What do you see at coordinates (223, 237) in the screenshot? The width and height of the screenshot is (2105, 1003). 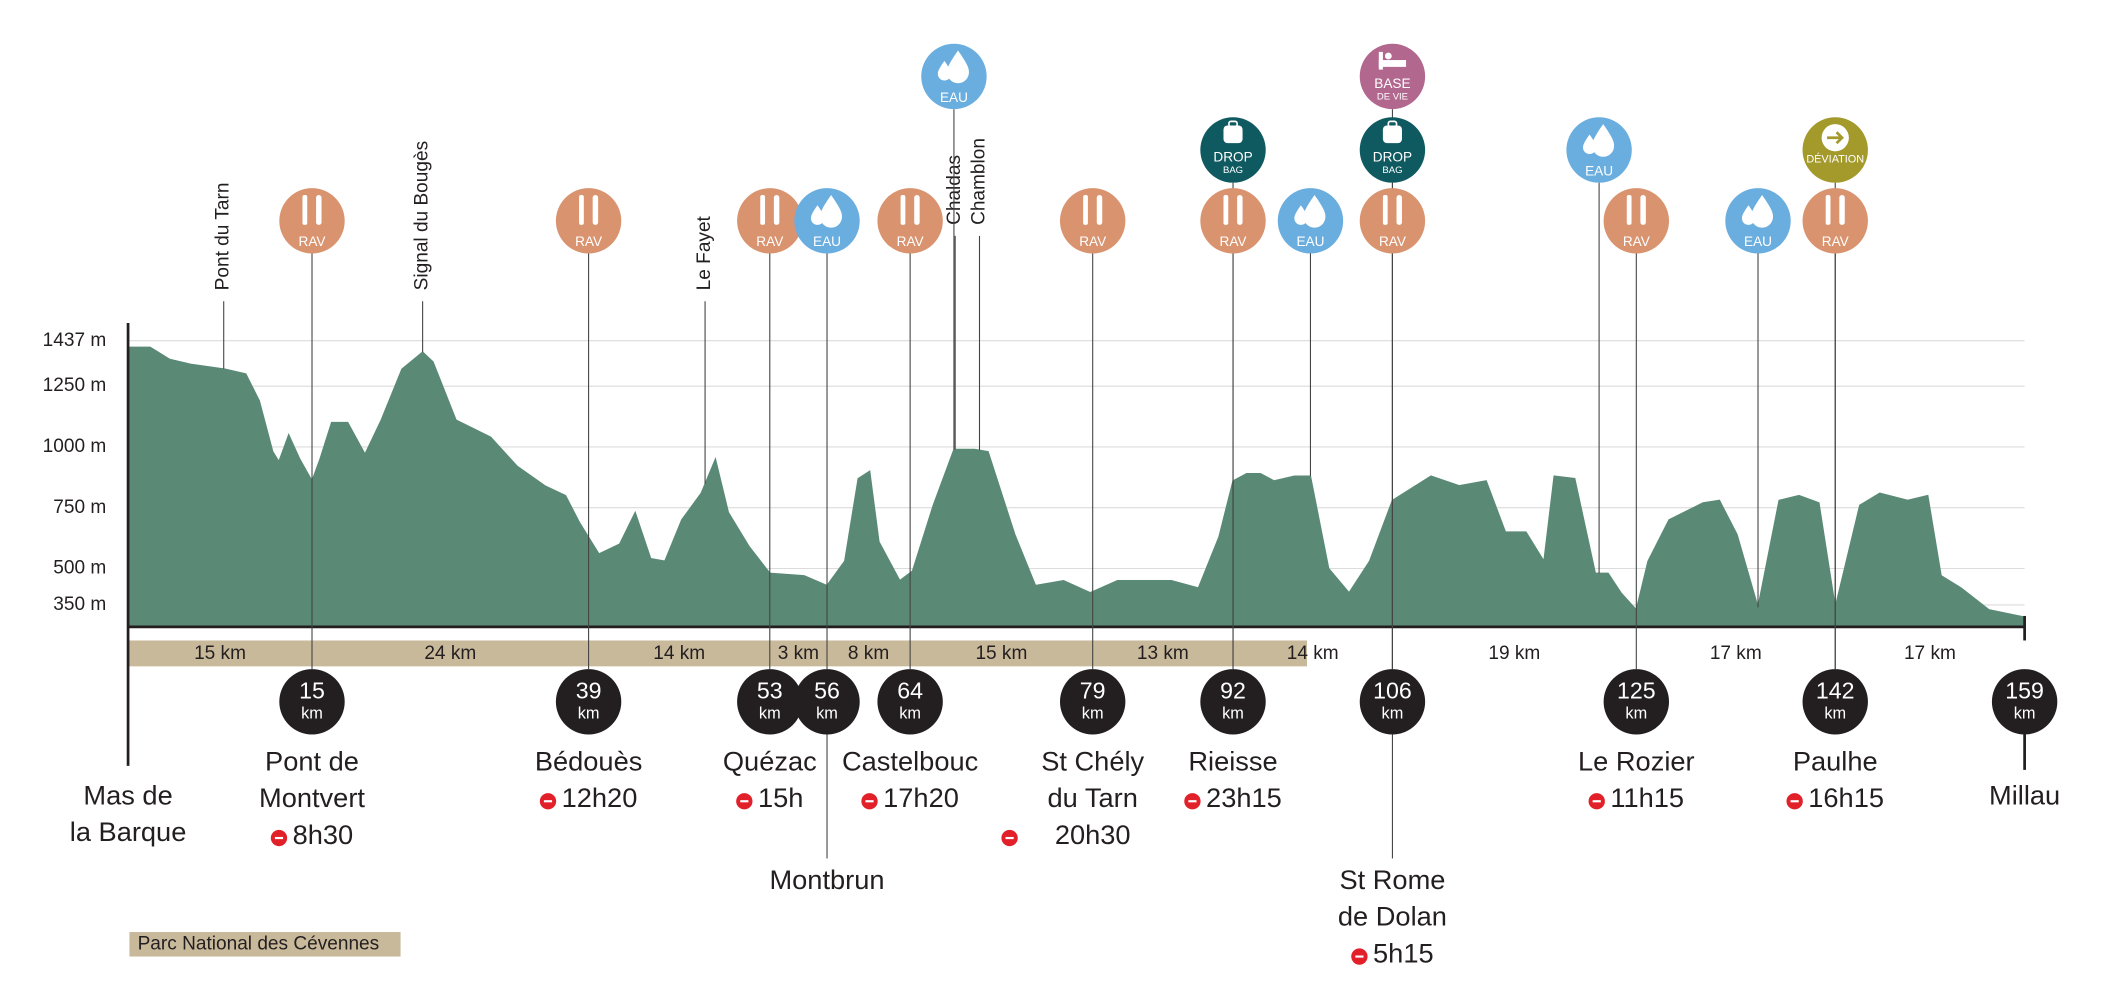 I see `peak-label: Pont du Tarn` at bounding box center [223, 237].